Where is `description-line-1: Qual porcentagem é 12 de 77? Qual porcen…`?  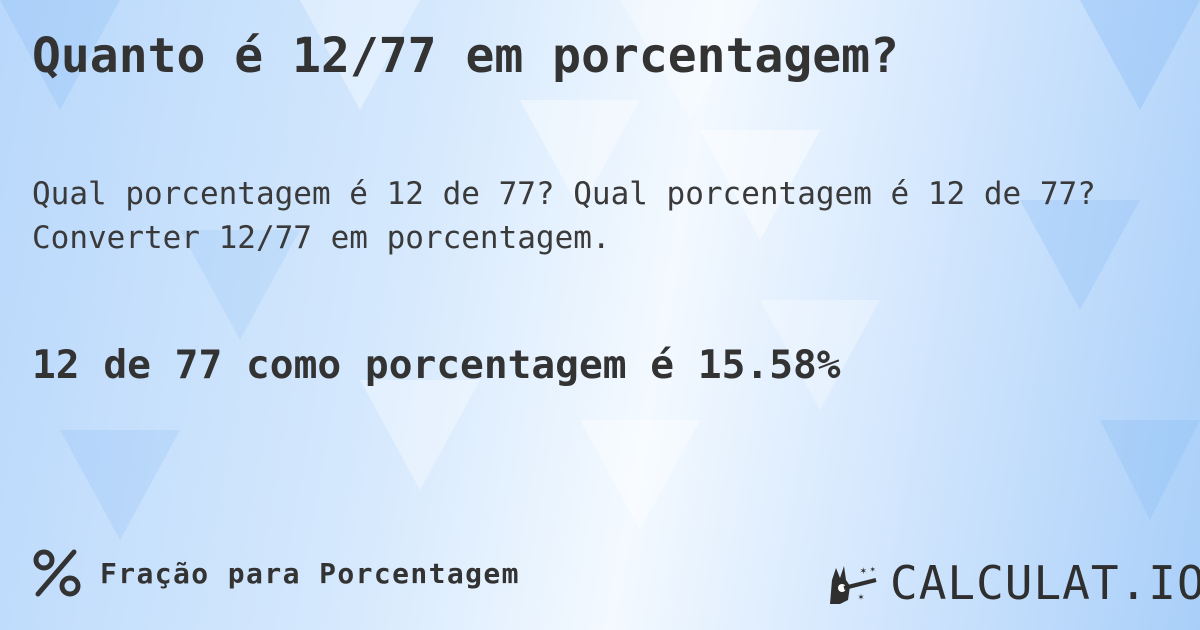 description-line-1: Qual porcentagem é 12 de 77? Qual porcen… is located at coordinates (564, 194).